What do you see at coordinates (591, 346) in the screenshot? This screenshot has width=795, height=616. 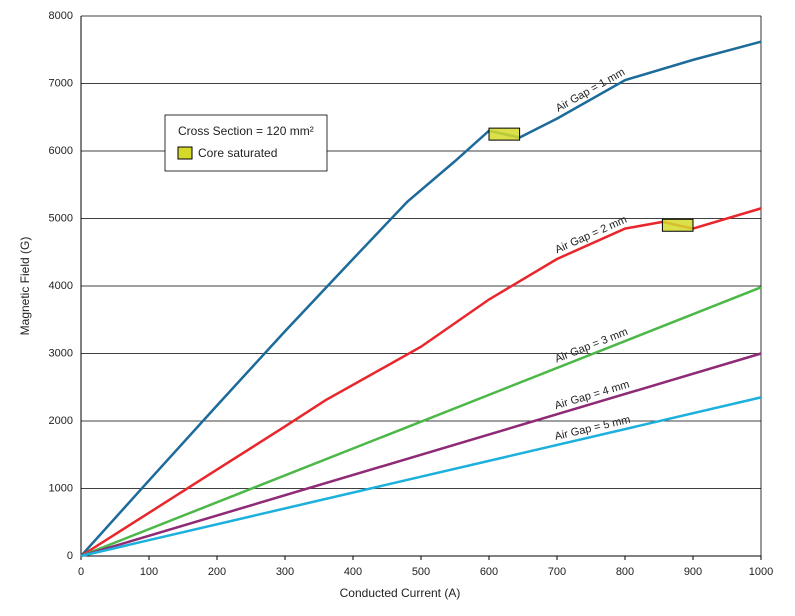 I see `series-label: Air Gap = 3 mm` at bounding box center [591, 346].